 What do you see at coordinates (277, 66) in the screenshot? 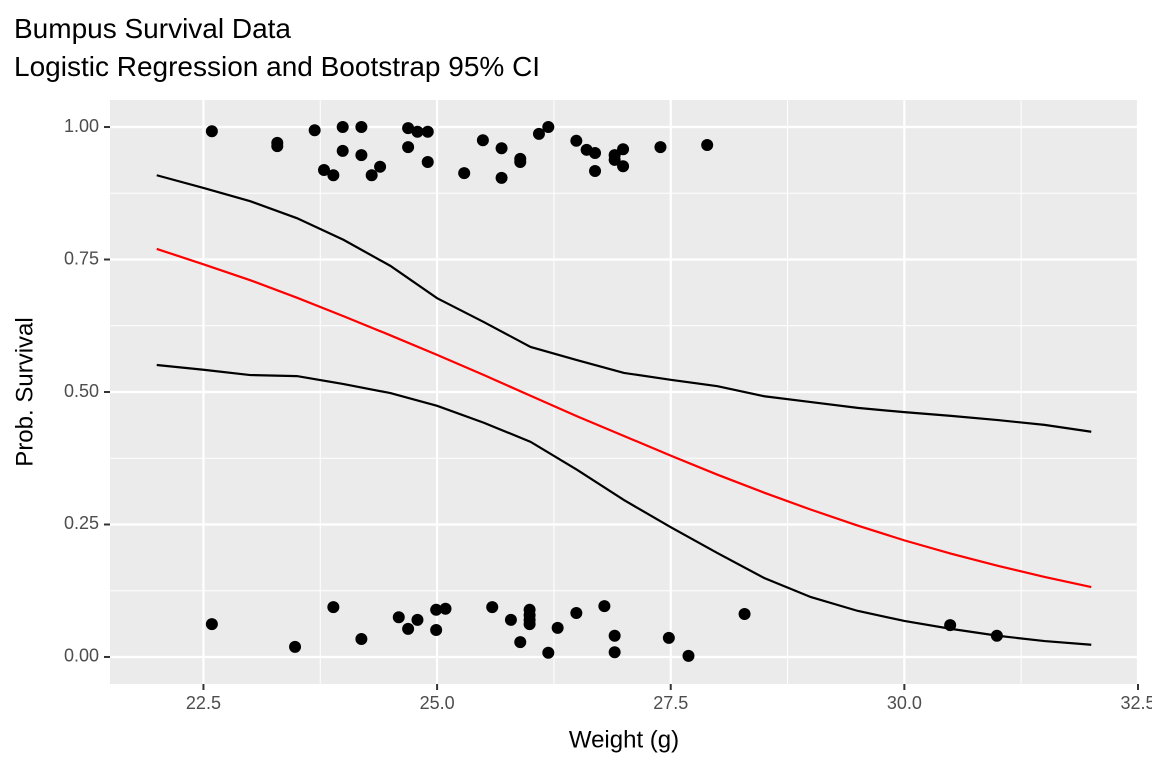
I see `chart-subtitle: Logistic Regression and Bootstrap 95% CI` at bounding box center [277, 66].